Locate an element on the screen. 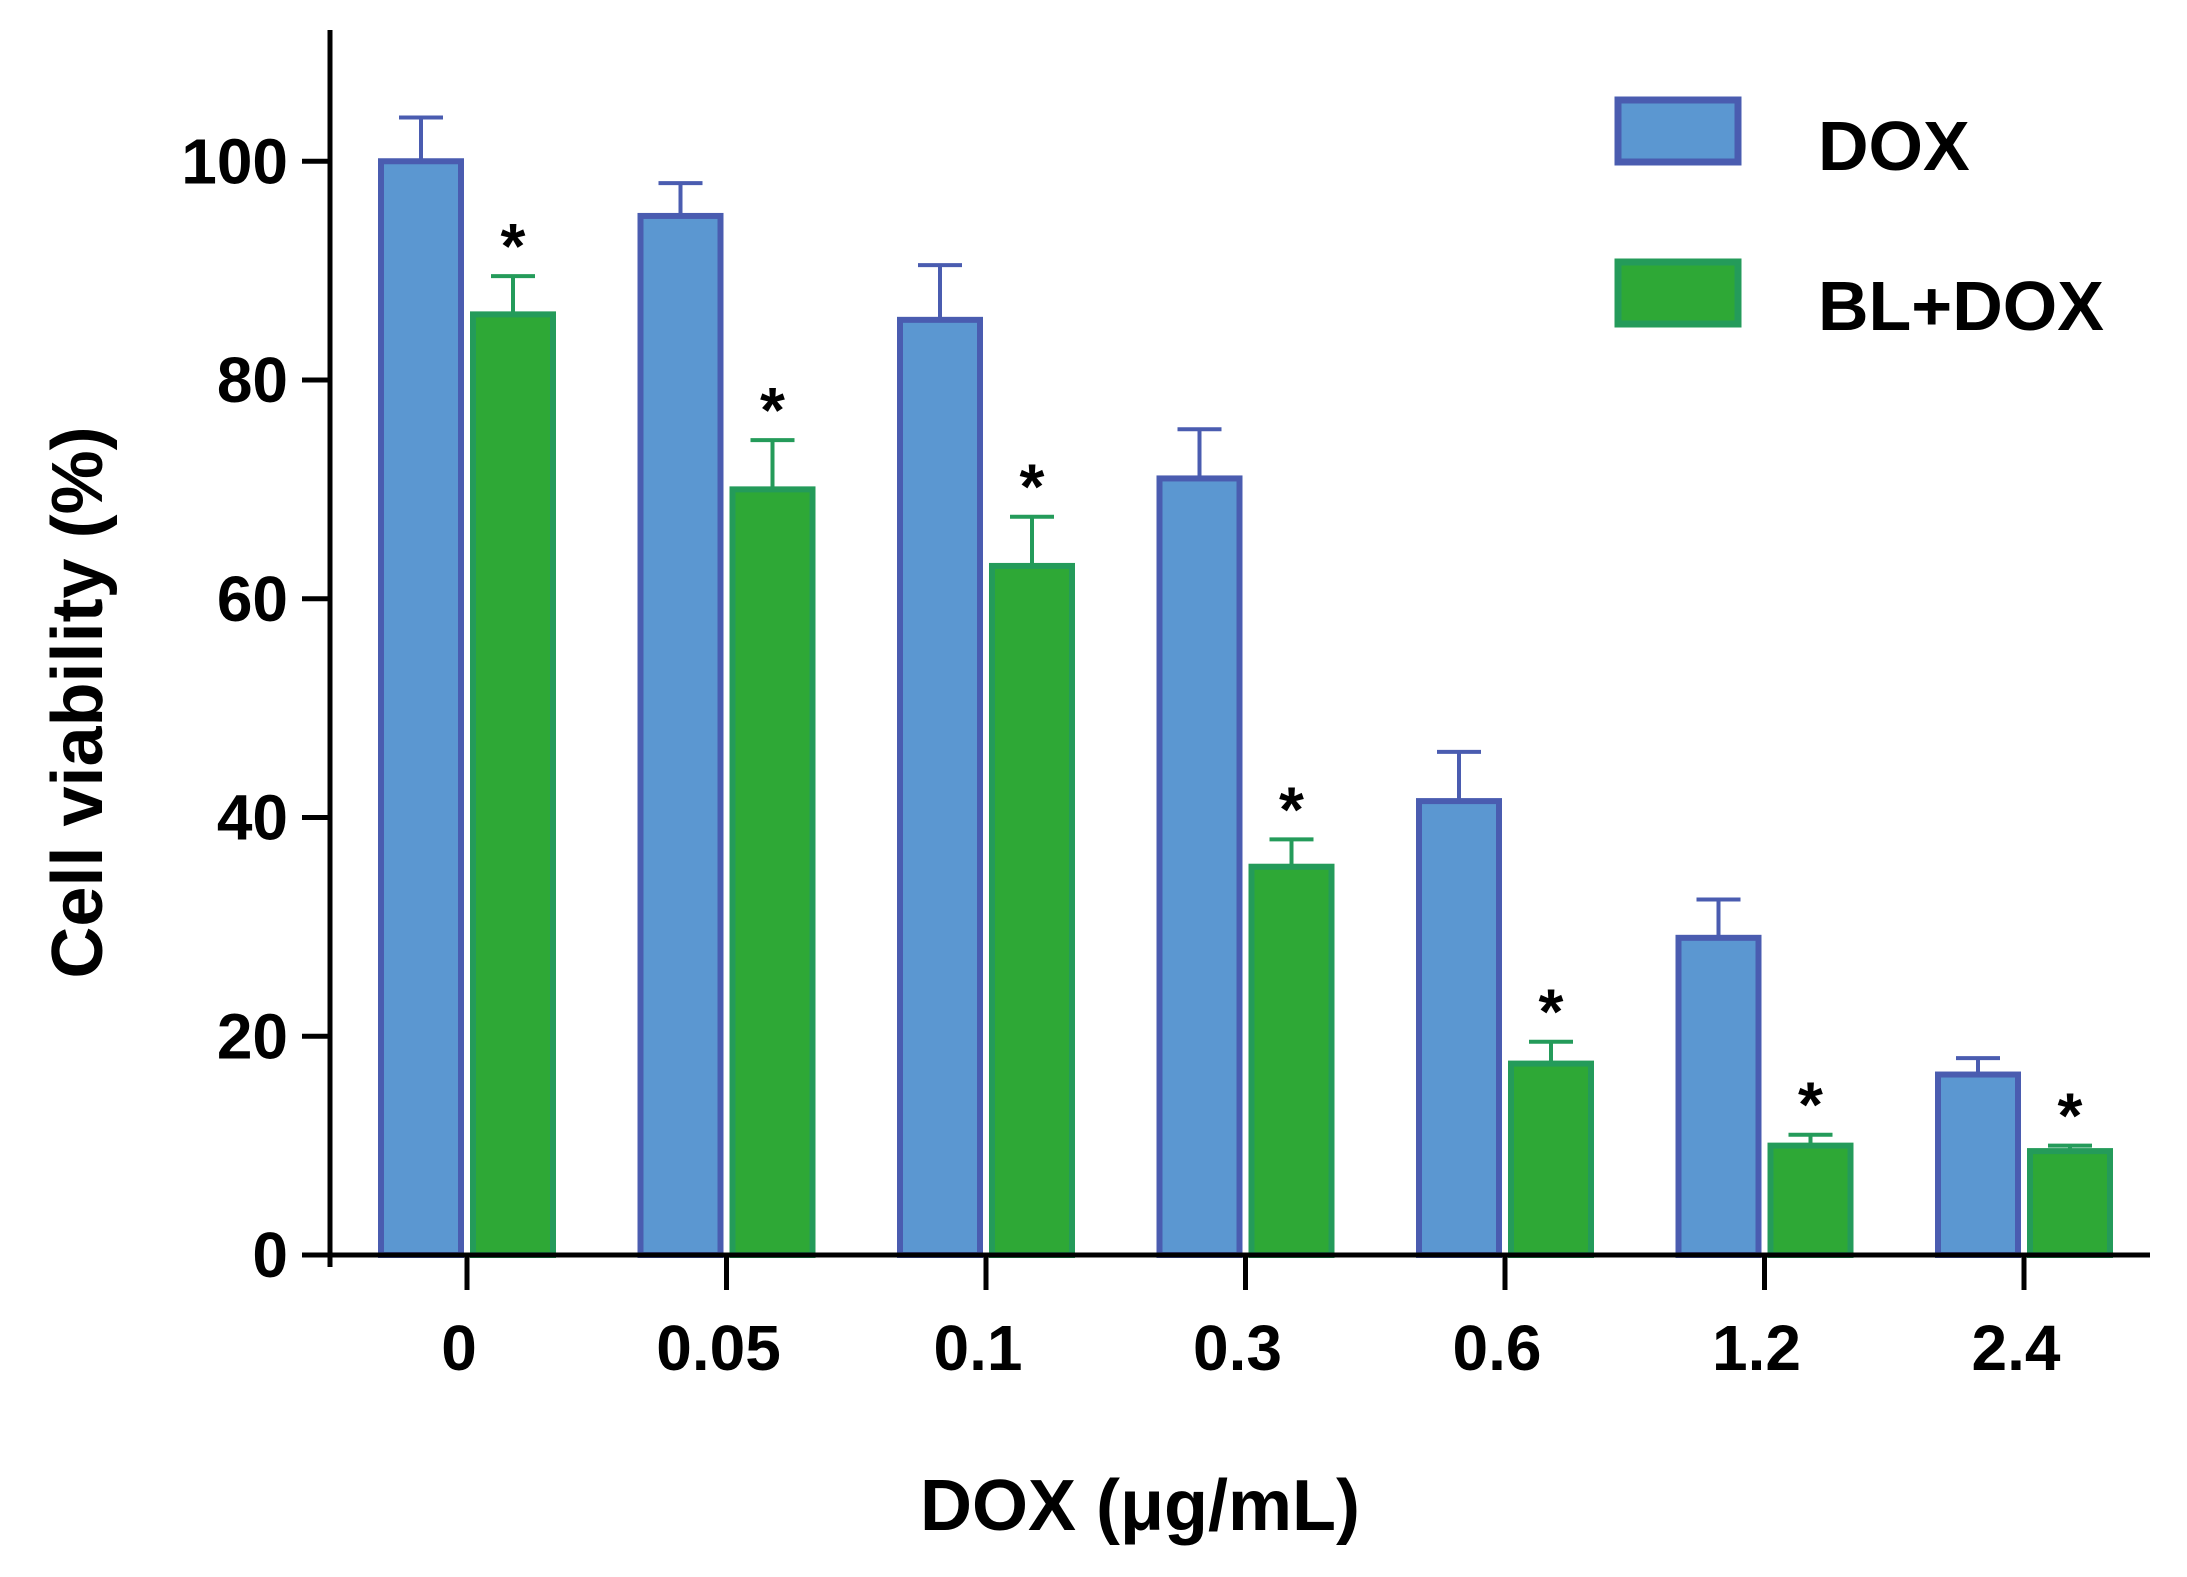  x-tick-label: 0.6 is located at coordinates (1497, 1348).